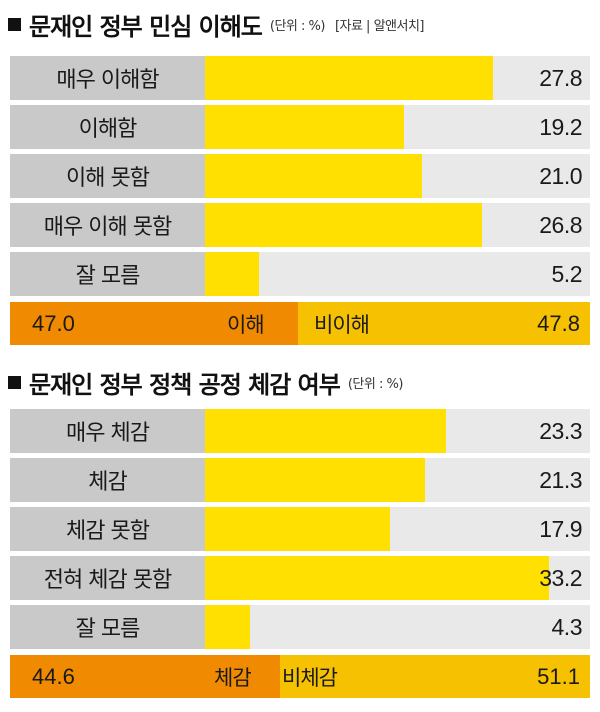  I want to click on chart-2-summary-left-value: 44.6, so click(53, 676).